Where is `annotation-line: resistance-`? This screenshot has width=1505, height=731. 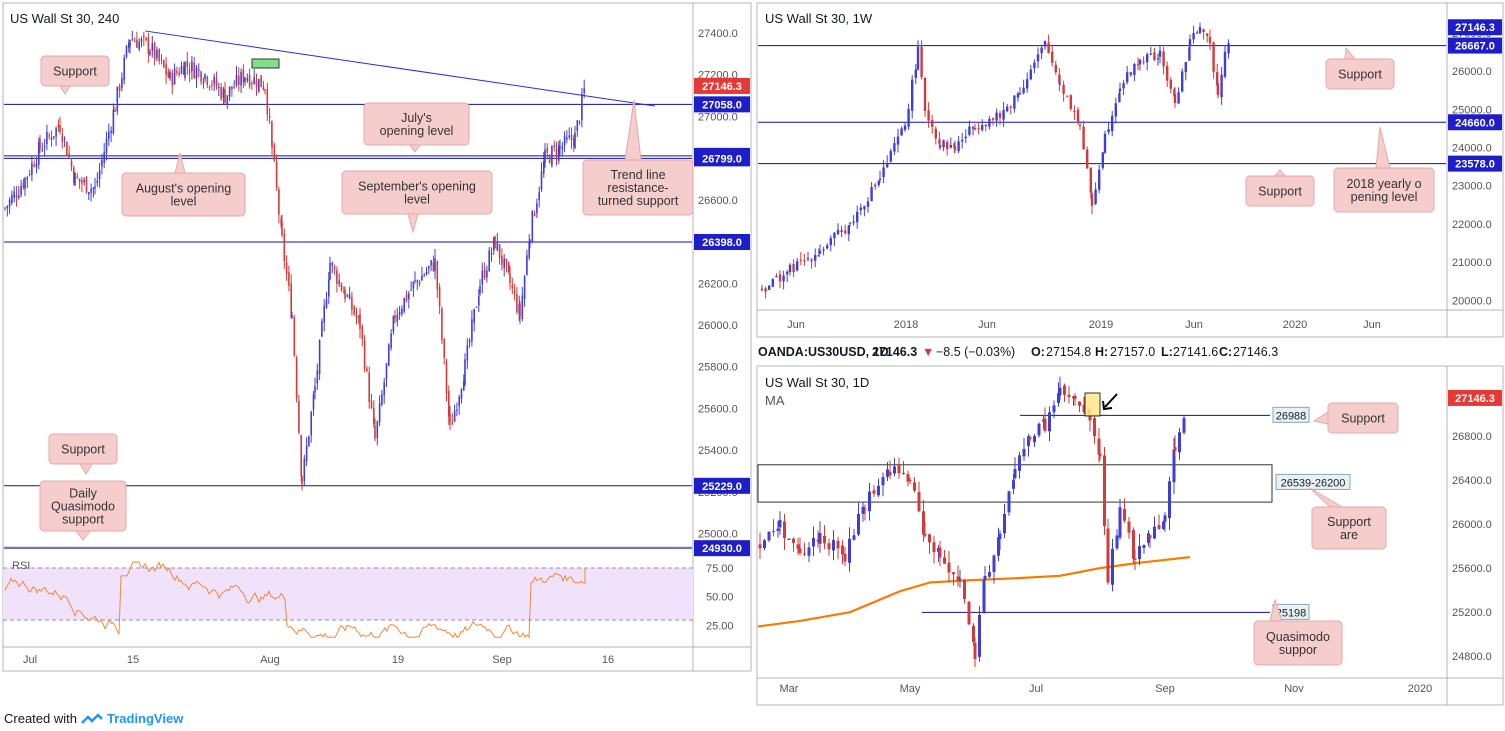
annotation-line: resistance- is located at coordinates (637, 188).